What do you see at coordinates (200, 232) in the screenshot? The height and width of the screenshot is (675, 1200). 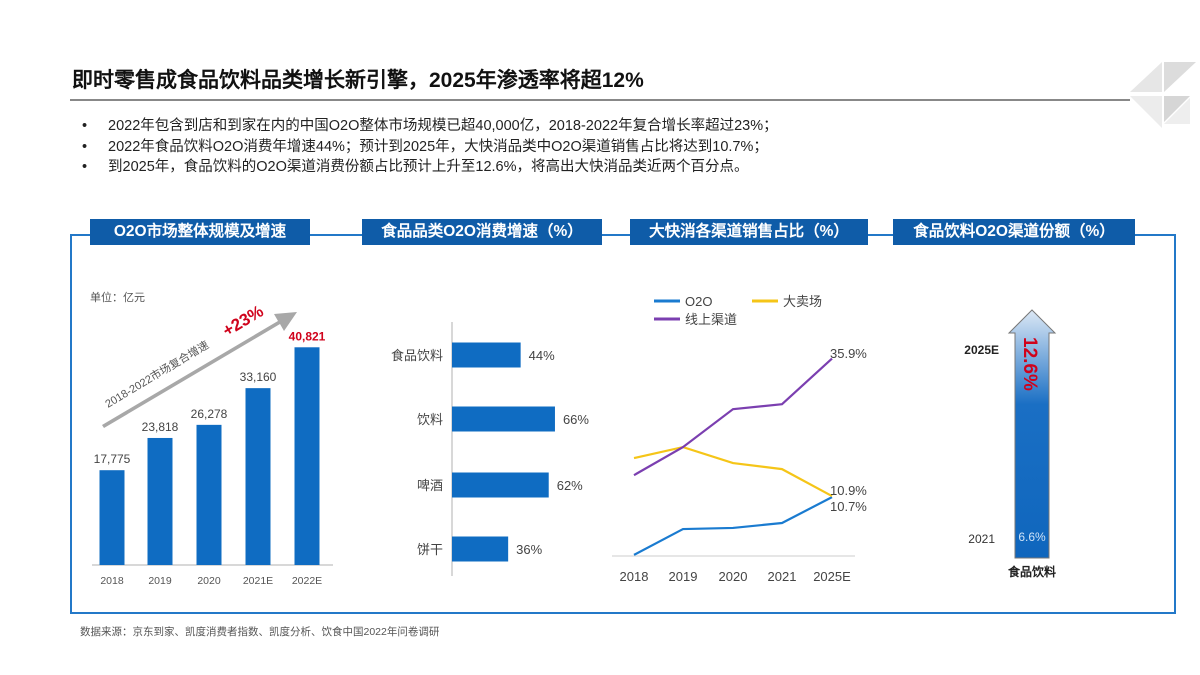 I see `chart1-header: O2O市场整体规模及增速` at bounding box center [200, 232].